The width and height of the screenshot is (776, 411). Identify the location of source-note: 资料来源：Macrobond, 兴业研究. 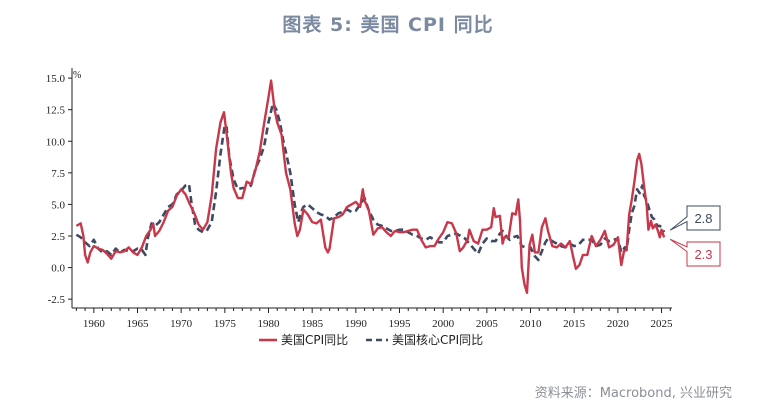
(633, 393).